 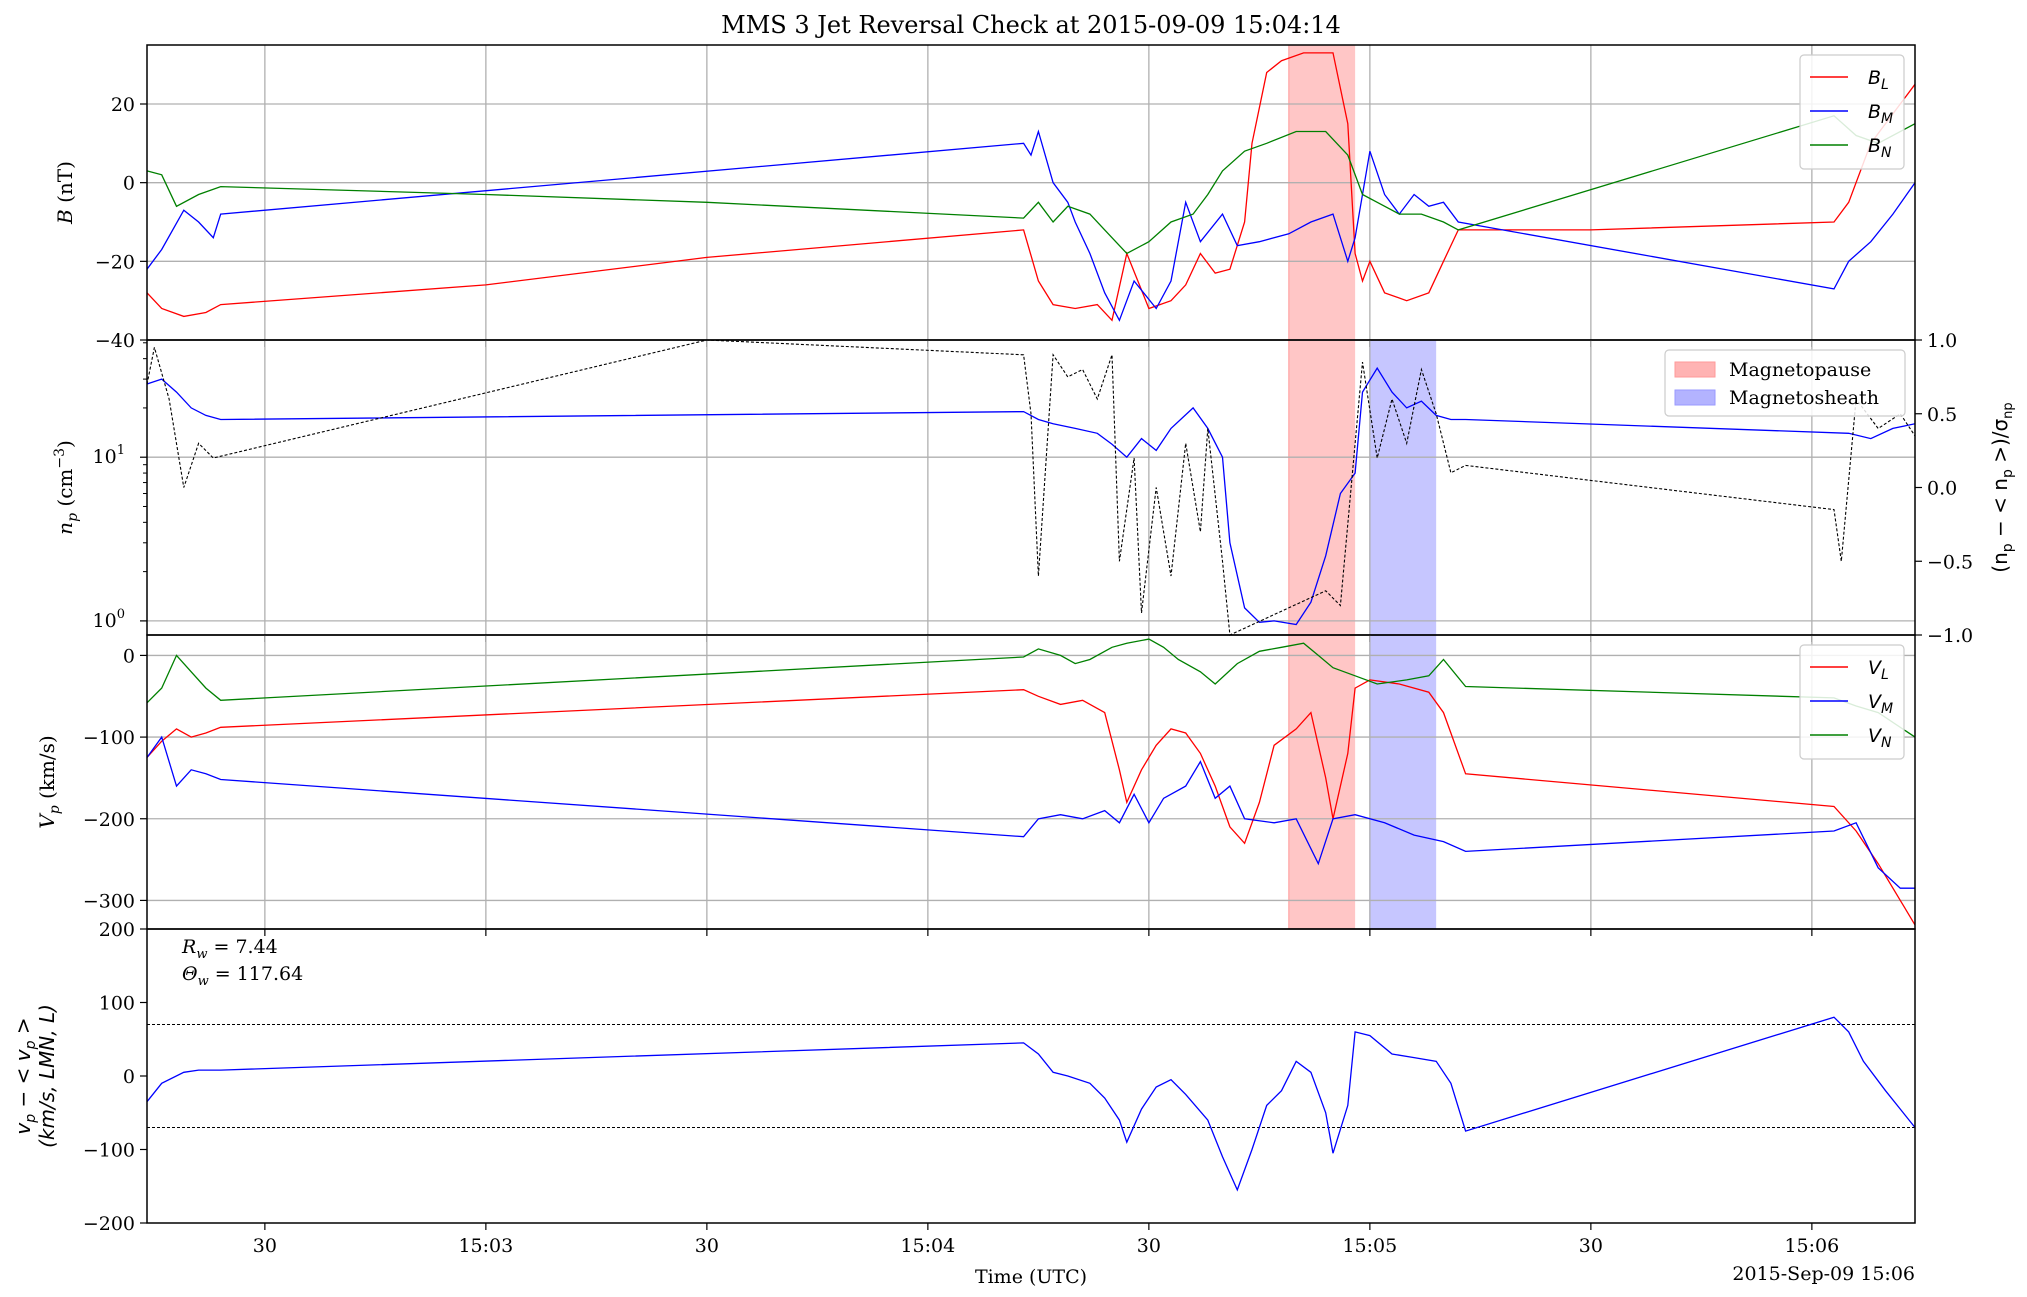 I want to click on legend-label-magnetosheath: Magnetosheath, so click(x=1804, y=398).